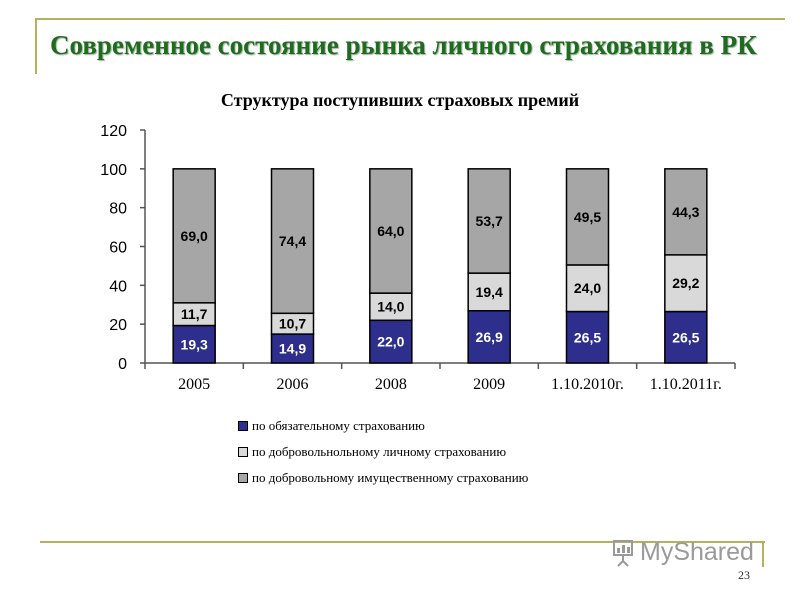 The width and height of the screenshot is (800, 600). I want to click on data-label: 74,4, so click(292, 241).